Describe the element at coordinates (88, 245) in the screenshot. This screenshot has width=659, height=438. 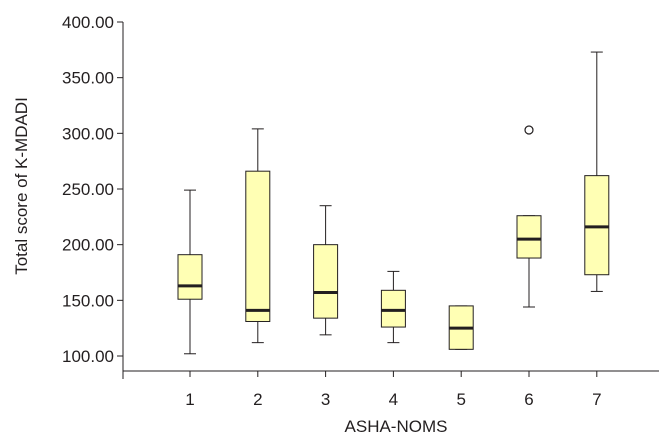
I see `y-tick-label: 200.00` at that location.